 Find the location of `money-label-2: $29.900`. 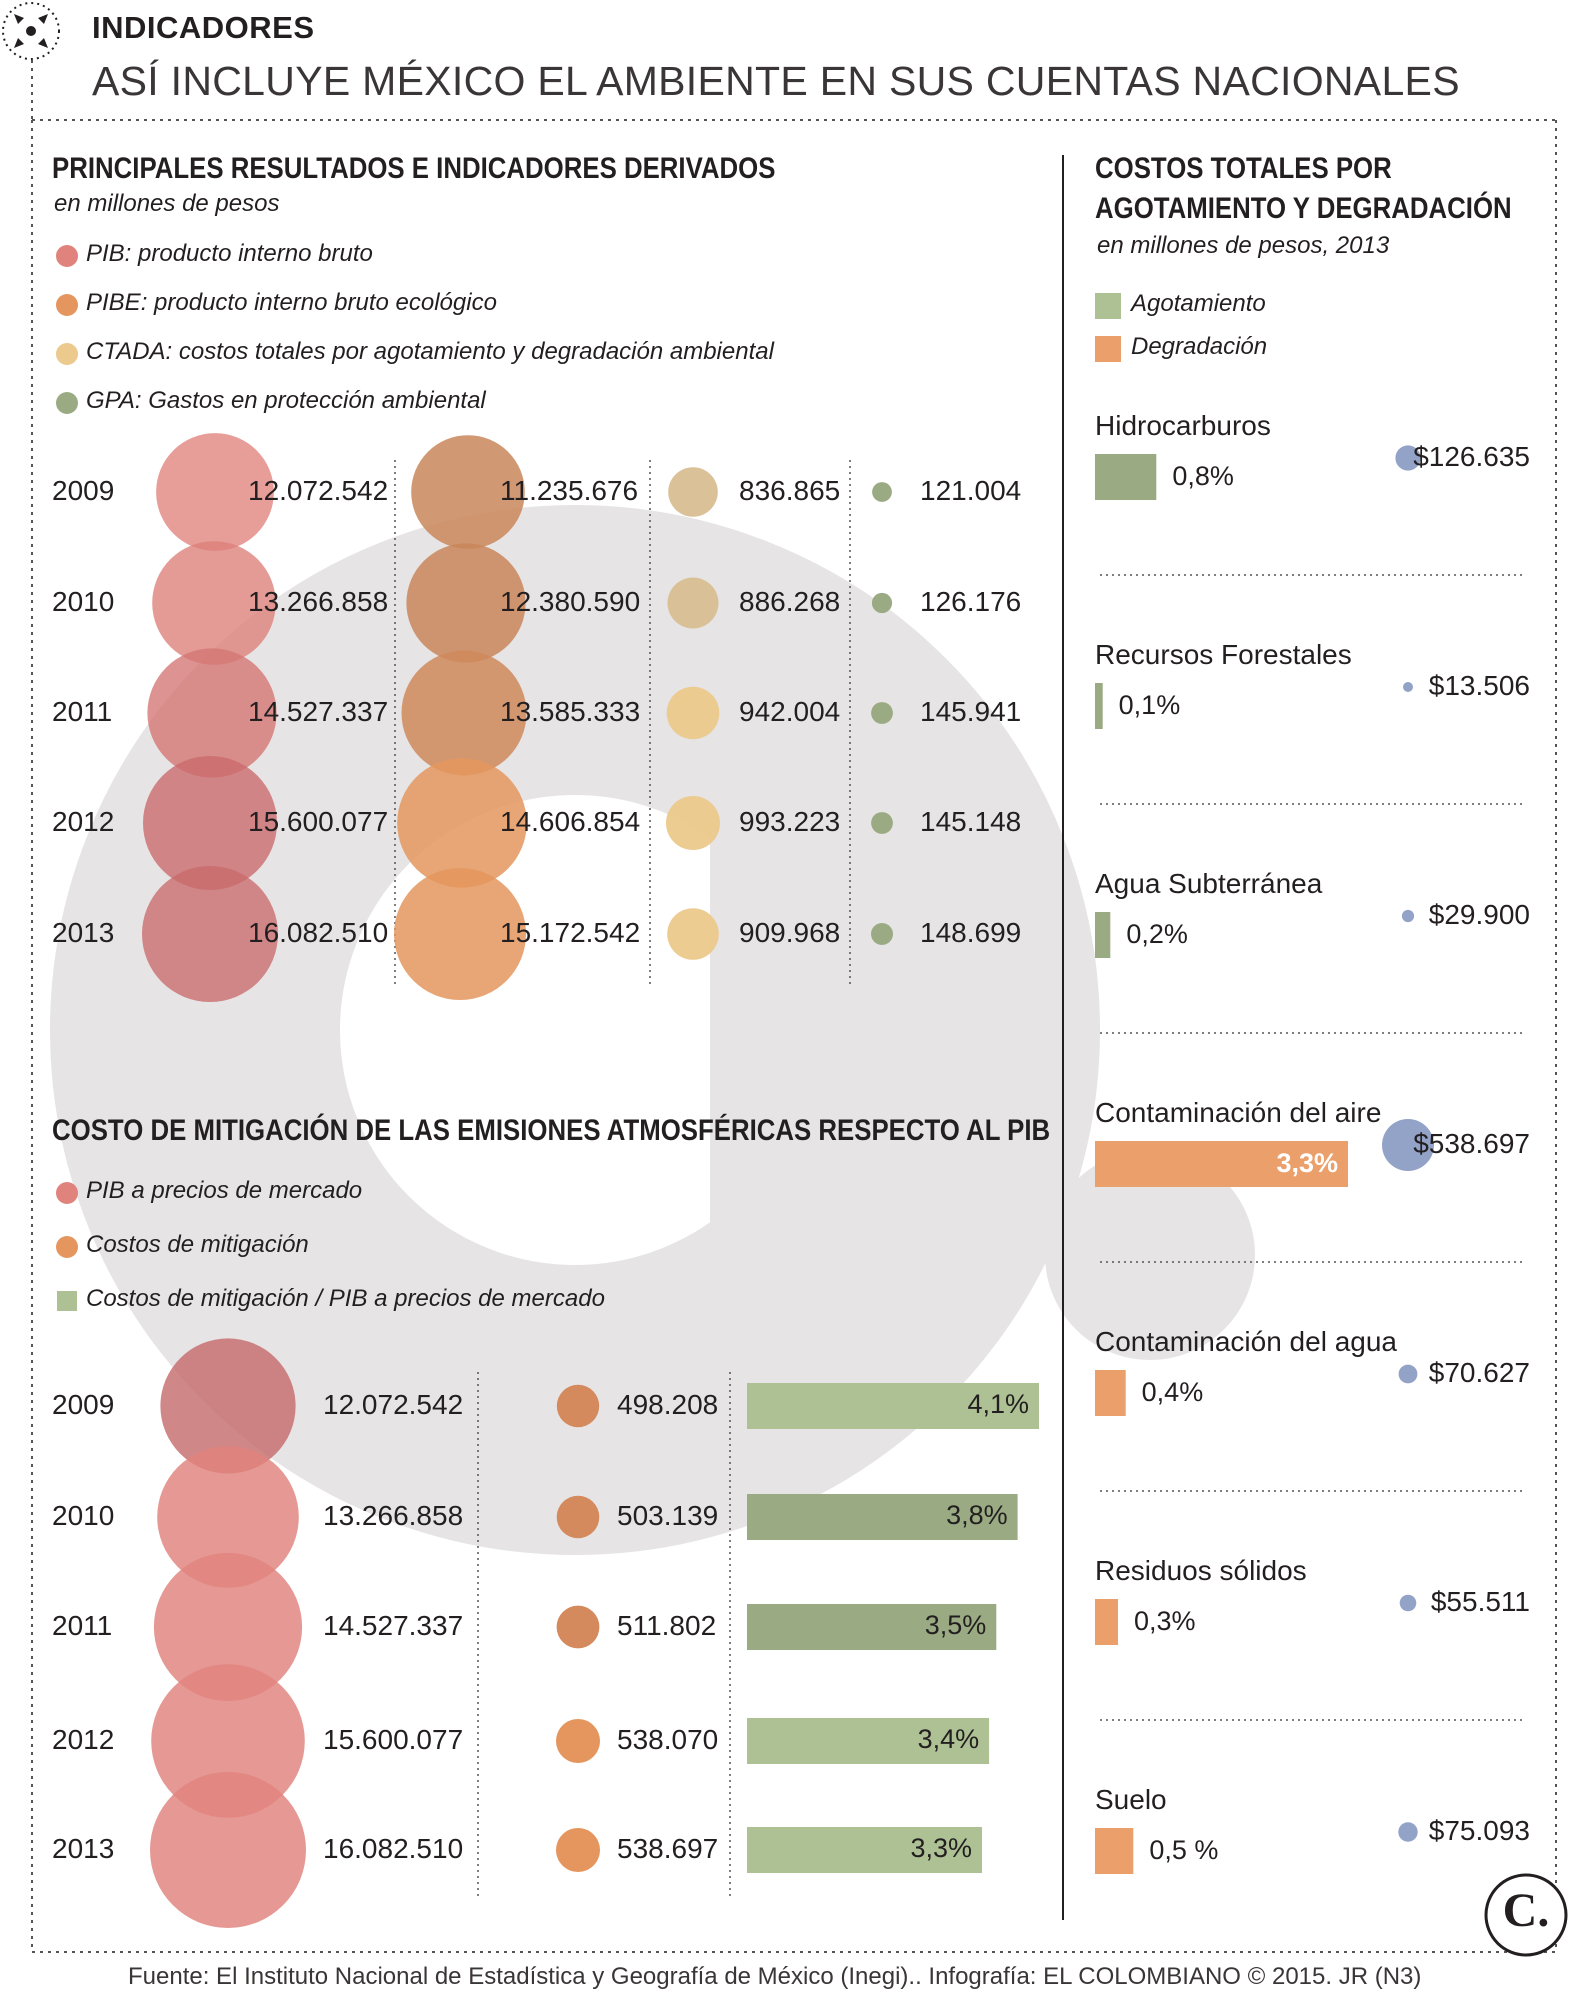

money-label-2: $29.900 is located at coordinates (1479, 914).